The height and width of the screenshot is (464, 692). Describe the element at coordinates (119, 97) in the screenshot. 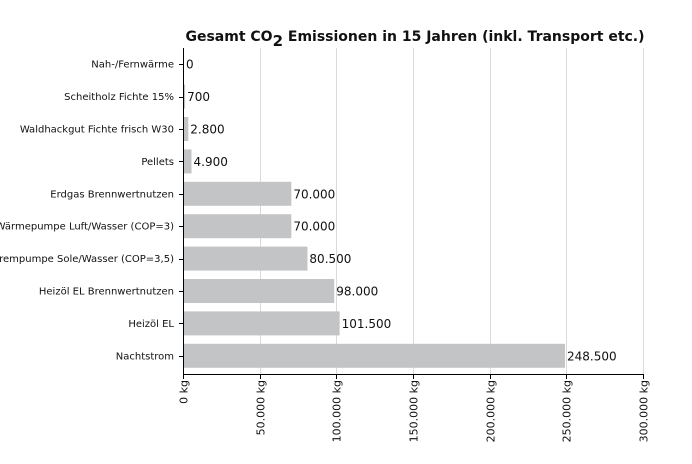

I see `category-label: Scheitholz Fichte 15%` at that location.